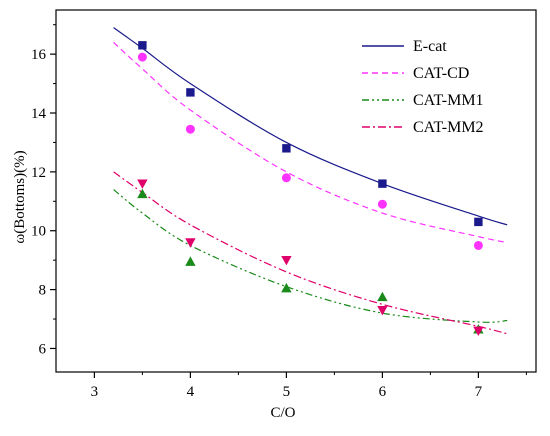 The width and height of the screenshot is (550, 436). Describe the element at coordinates (39, 114) in the screenshot. I see `y-tick-label: 14` at that location.